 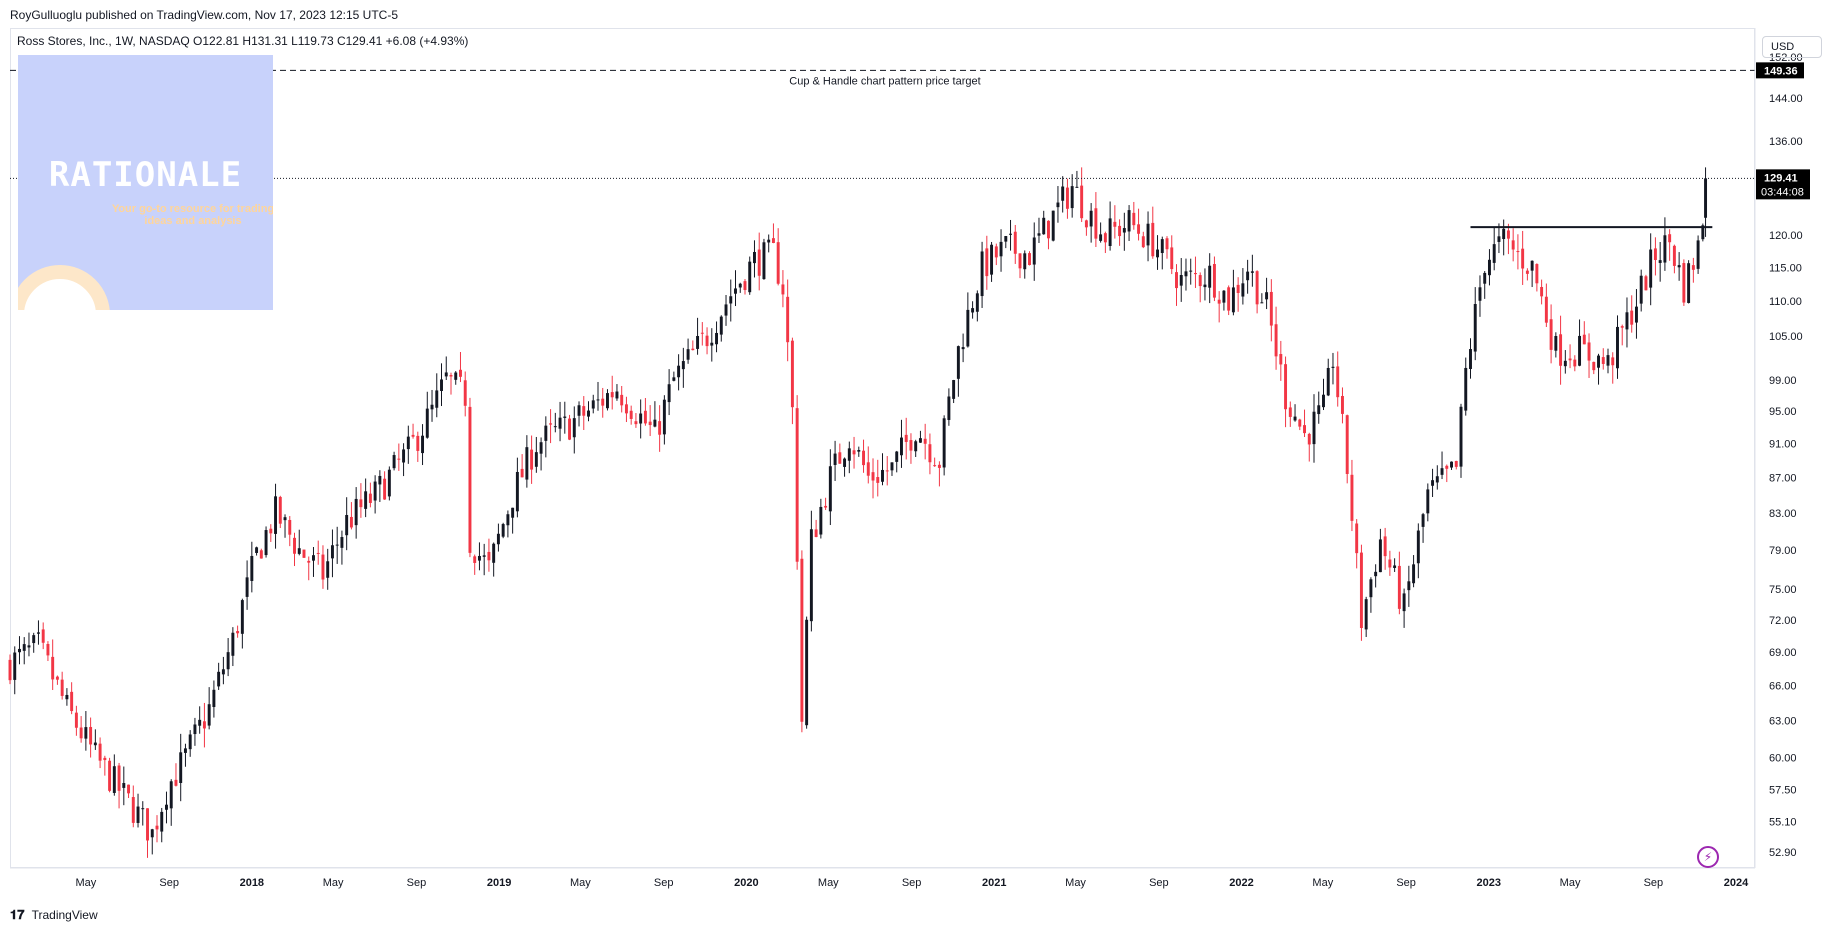 What do you see at coordinates (1786, 236) in the screenshot?
I see `y-tick-label: 120.00` at bounding box center [1786, 236].